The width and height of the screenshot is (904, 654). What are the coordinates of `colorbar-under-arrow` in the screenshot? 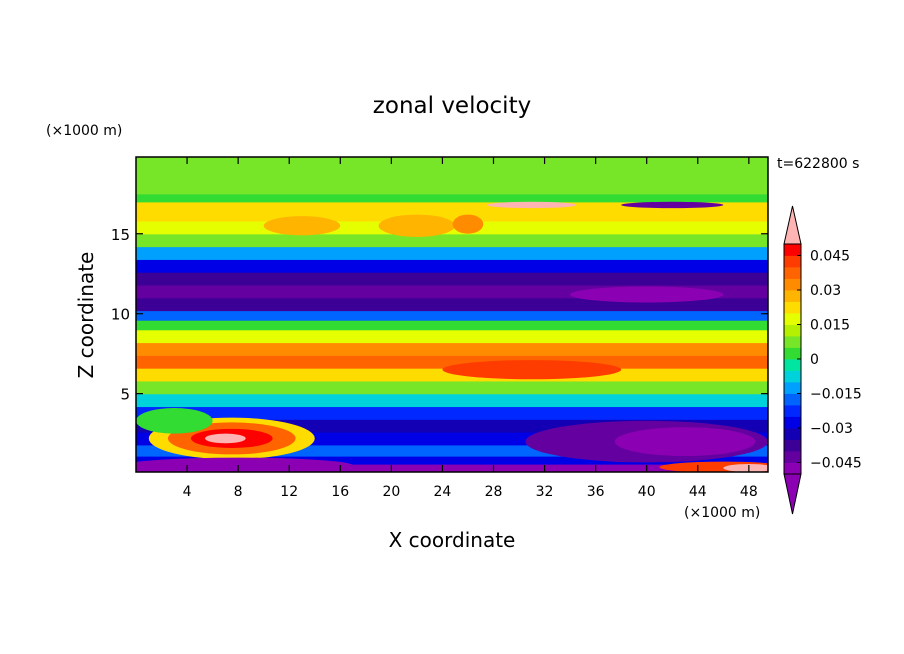 It's located at (792, 494).